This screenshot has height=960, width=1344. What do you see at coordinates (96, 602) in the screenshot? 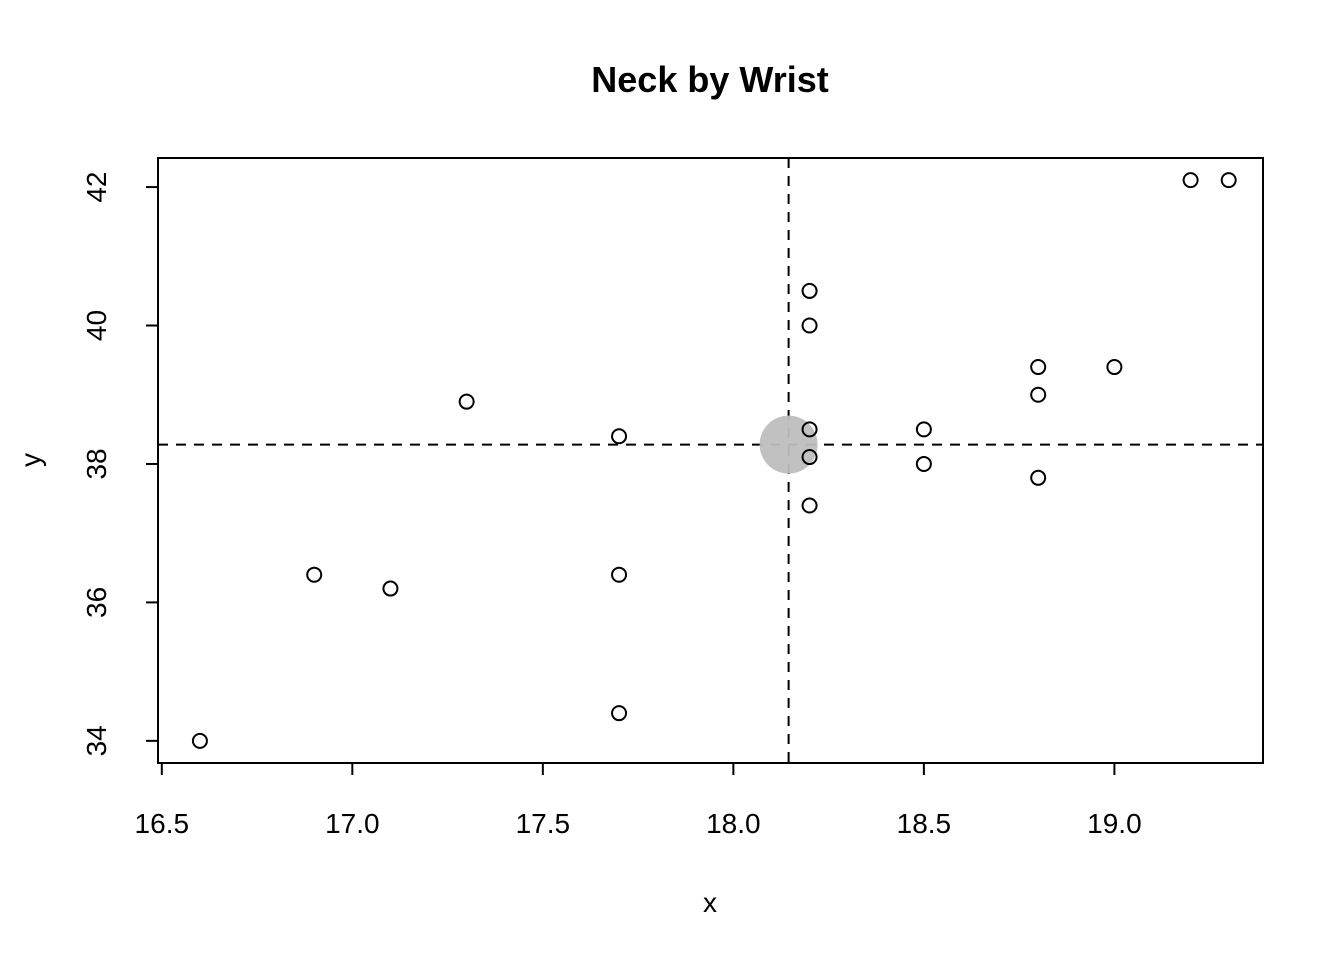
I see `y-tick-label: 36` at bounding box center [96, 602].